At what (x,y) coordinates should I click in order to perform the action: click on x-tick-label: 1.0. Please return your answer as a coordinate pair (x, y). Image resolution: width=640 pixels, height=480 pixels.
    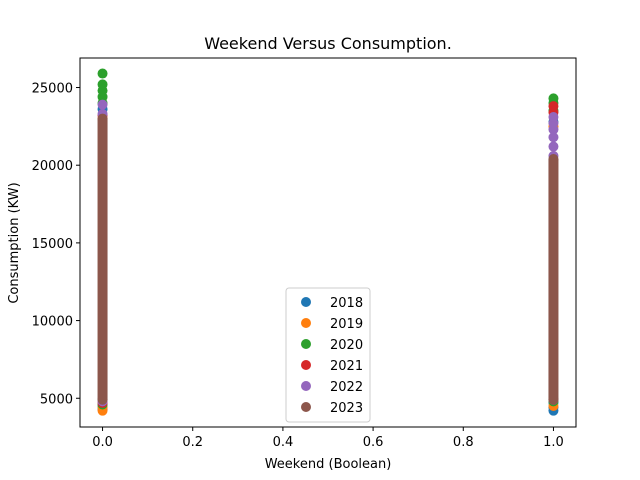
    Looking at the image, I should click on (553, 442).